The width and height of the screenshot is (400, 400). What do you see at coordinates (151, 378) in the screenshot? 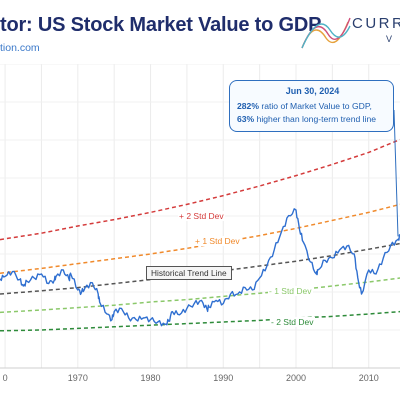
I see `x-tick-label: 1980` at bounding box center [151, 378].